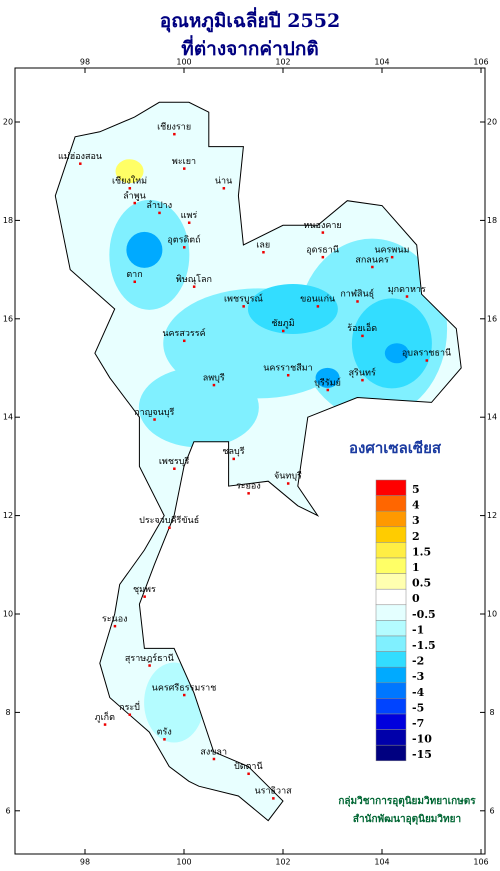  What do you see at coordinates (416, 567) in the screenshot?
I see `legend-label: 1` at bounding box center [416, 567].